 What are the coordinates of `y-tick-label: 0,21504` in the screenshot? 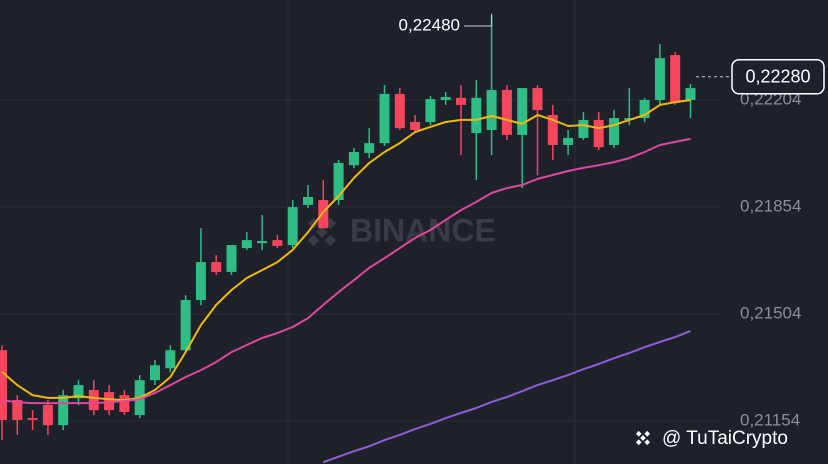 It's located at (770, 313).